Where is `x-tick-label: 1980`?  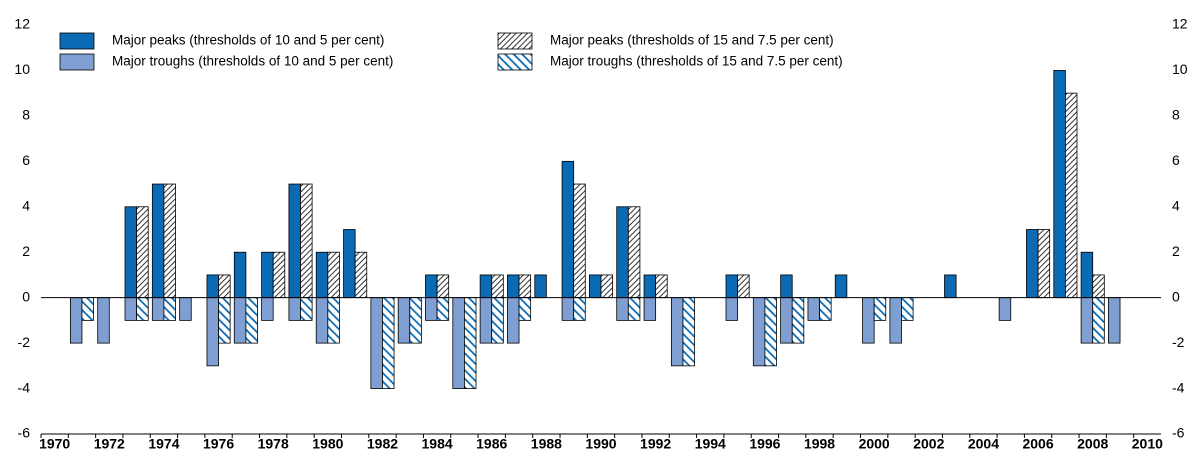
x-tick-label: 1980 is located at coordinates (327, 444).